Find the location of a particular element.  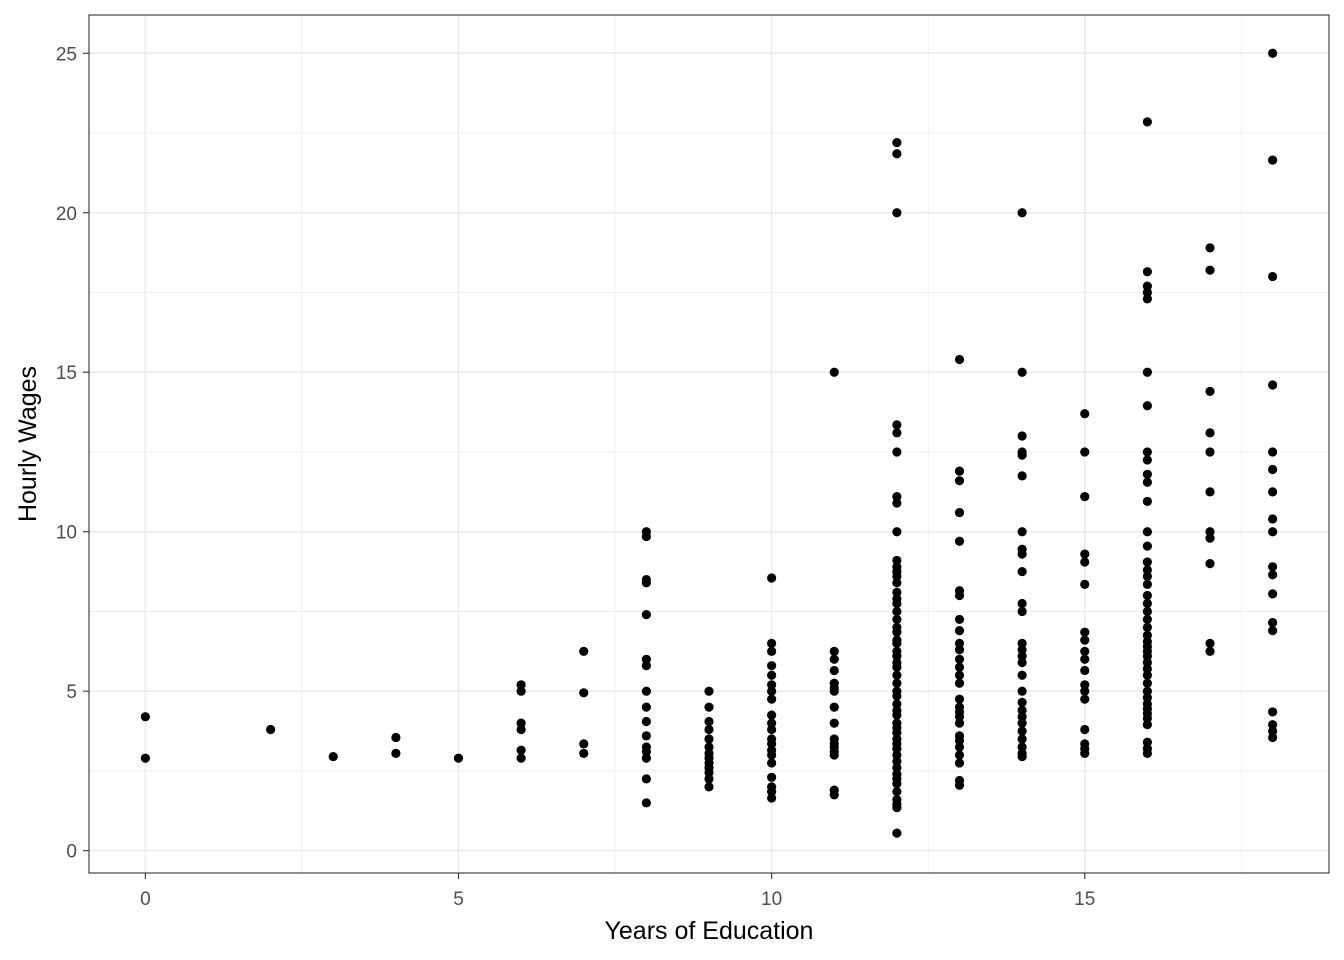

y-axis-tick-labels: 0 5 10 15 20 25 is located at coordinates (66, 453).